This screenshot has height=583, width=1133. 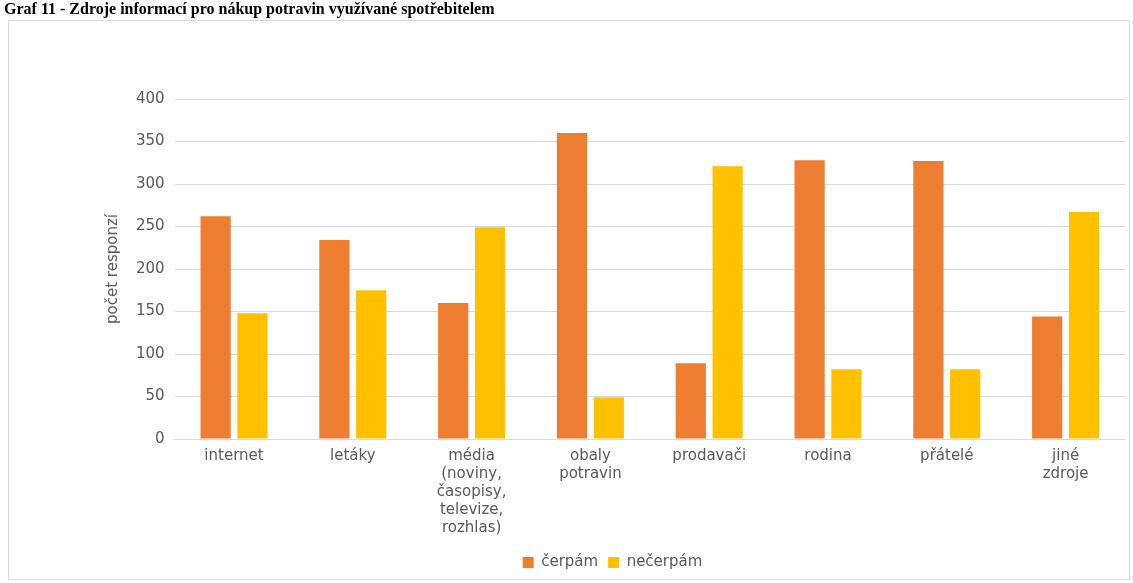 I want to click on y-tick-label: 300, so click(x=150, y=182).